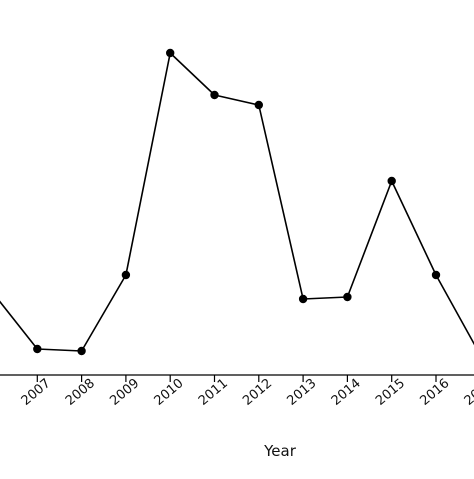 The image size is (474, 479). I want to click on x-tick-label-2007: 2007, so click(36, 392).